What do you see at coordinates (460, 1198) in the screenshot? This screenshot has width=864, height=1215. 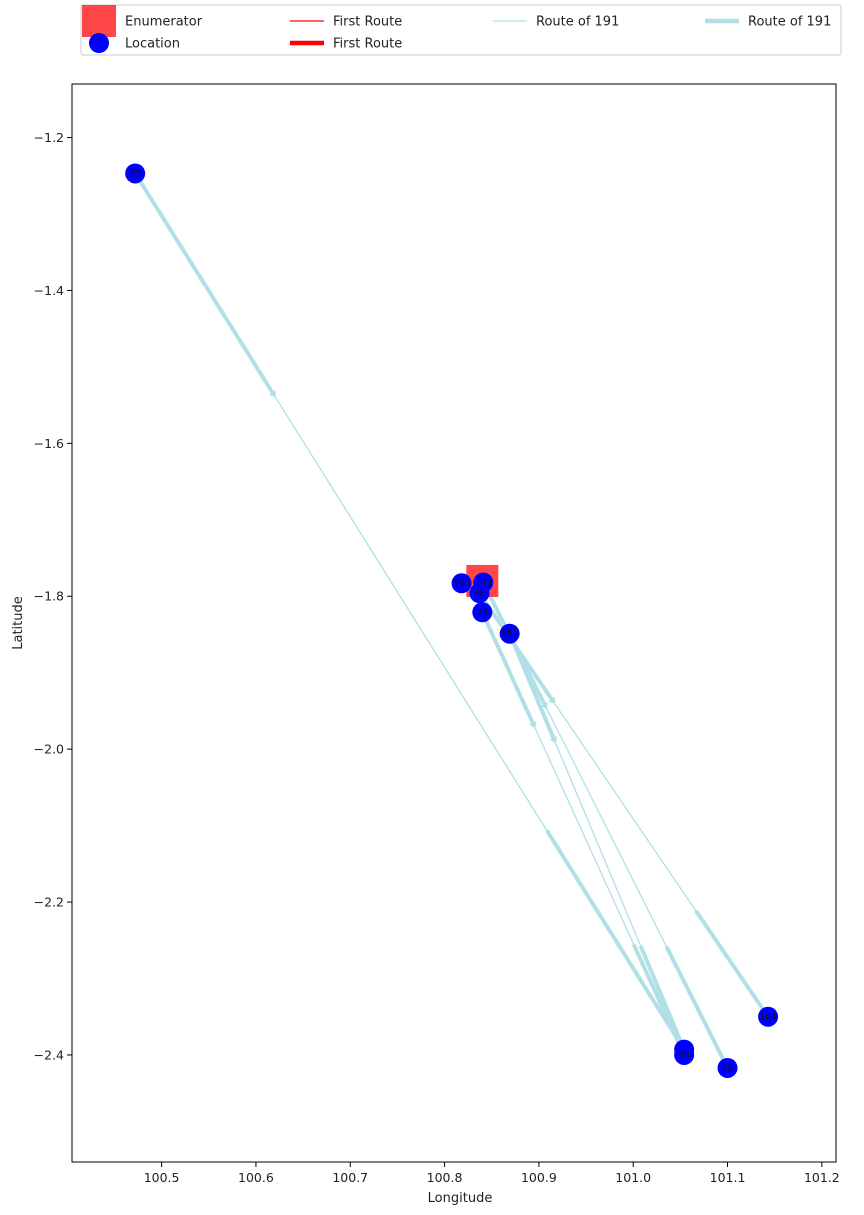 I see `x-axis-label: Longitude` at bounding box center [460, 1198].